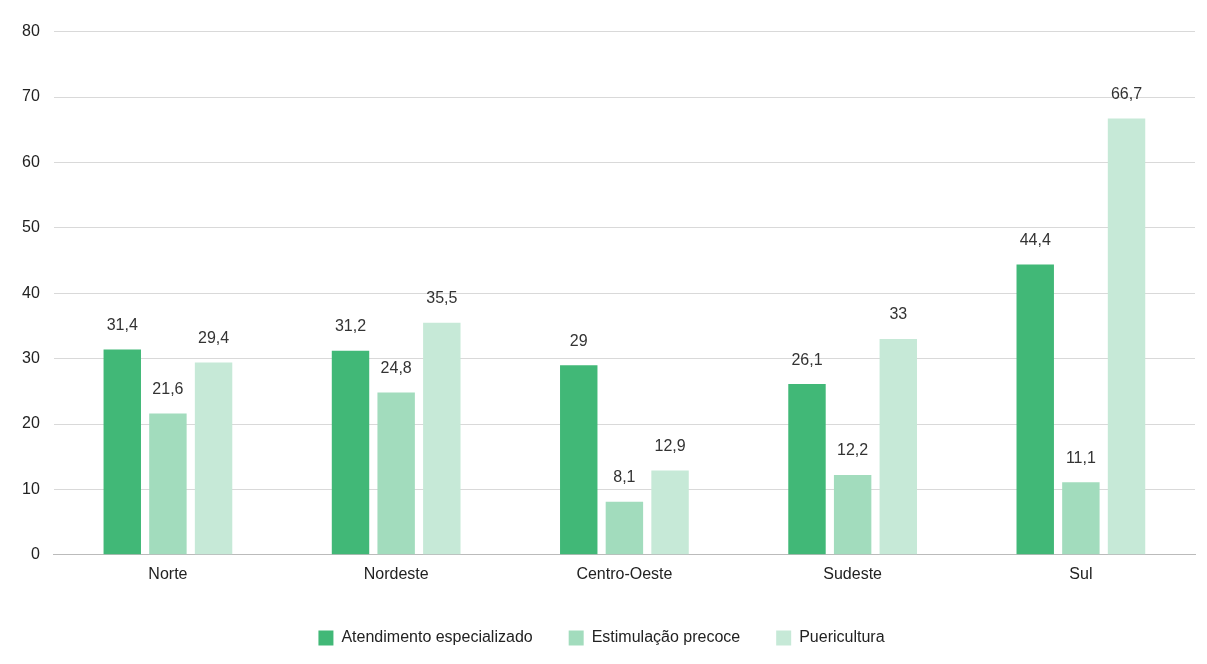  I want to click on legend-label: Atendimento especializado, so click(437, 637).